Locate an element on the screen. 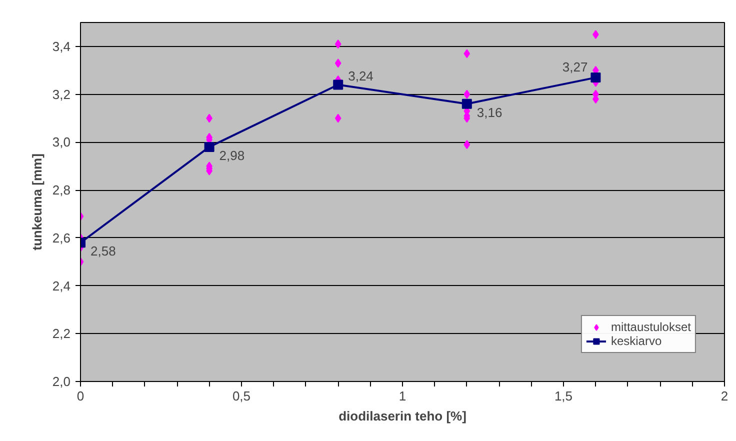 This screenshot has height=441, width=736. y-tick-label: 2,2 is located at coordinates (61, 334).